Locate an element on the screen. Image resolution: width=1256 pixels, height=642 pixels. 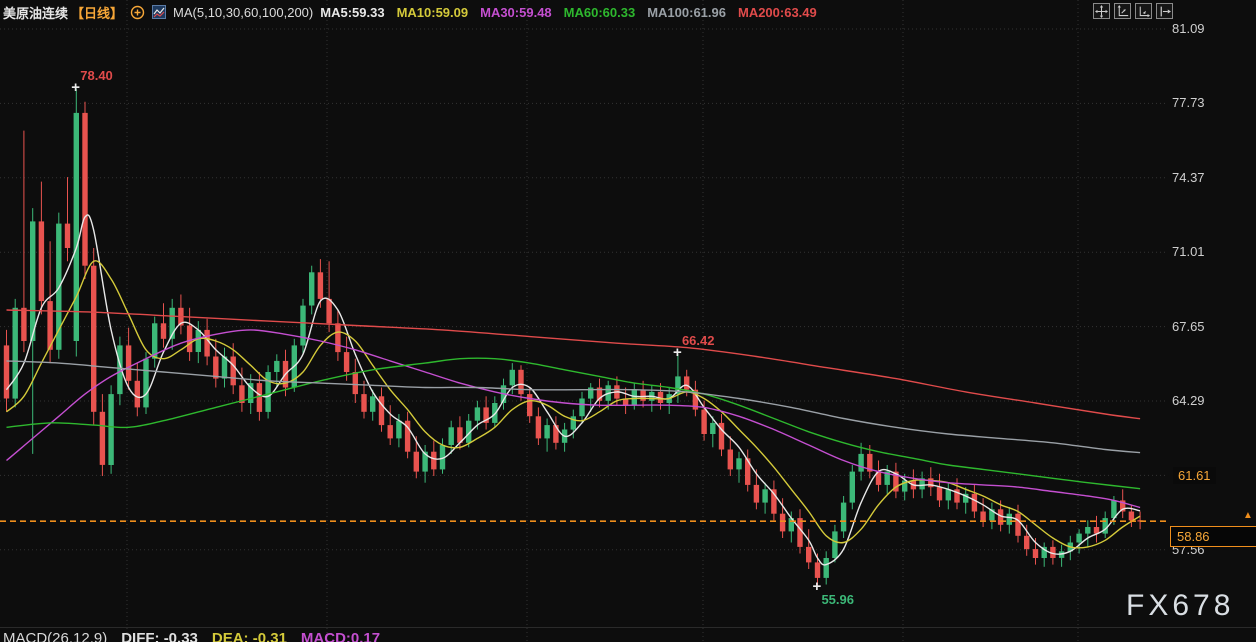
ma-value-label: MA200:63.49 is located at coordinates (777, 12).